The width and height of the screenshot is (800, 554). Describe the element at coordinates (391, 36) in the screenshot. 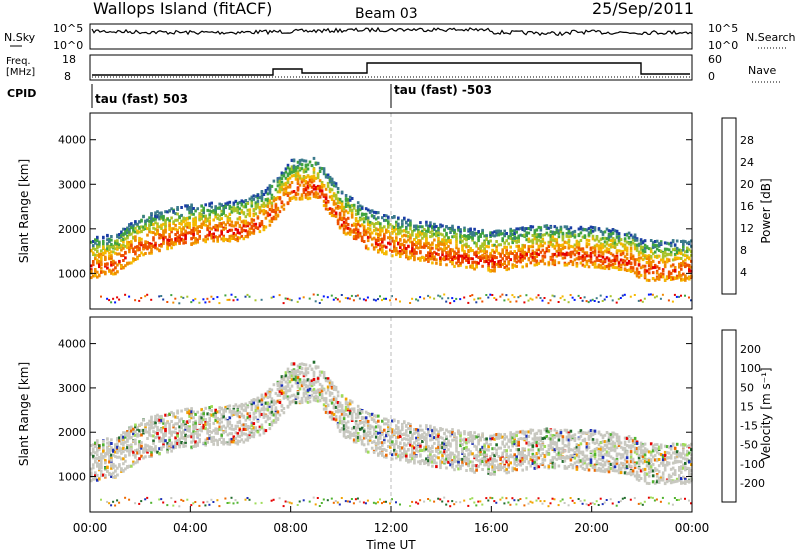

I see `nsky-panel` at that location.